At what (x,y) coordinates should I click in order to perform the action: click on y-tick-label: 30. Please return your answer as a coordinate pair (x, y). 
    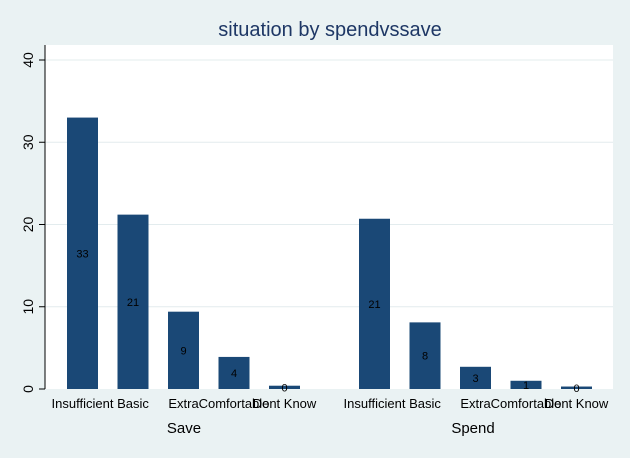
    Looking at the image, I should click on (28, 142).